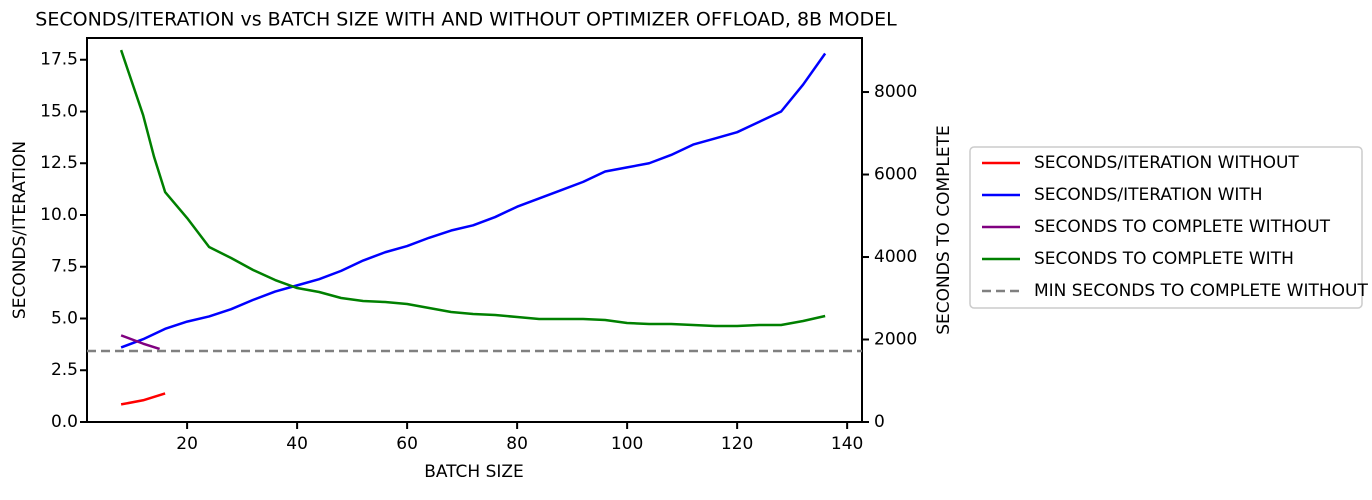 Image resolution: width=1372 pixels, height=500 pixels. Describe the element at coordinates (187, 444) in the screenshot. I see `x-tick-label: 20` at that location.